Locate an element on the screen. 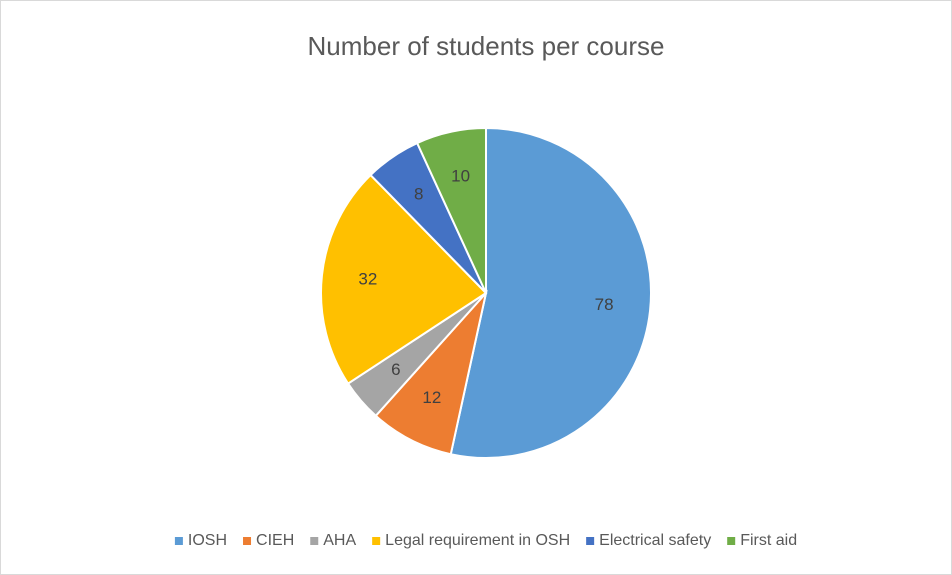  data-label: 8 is located at coordinates (418, 194).